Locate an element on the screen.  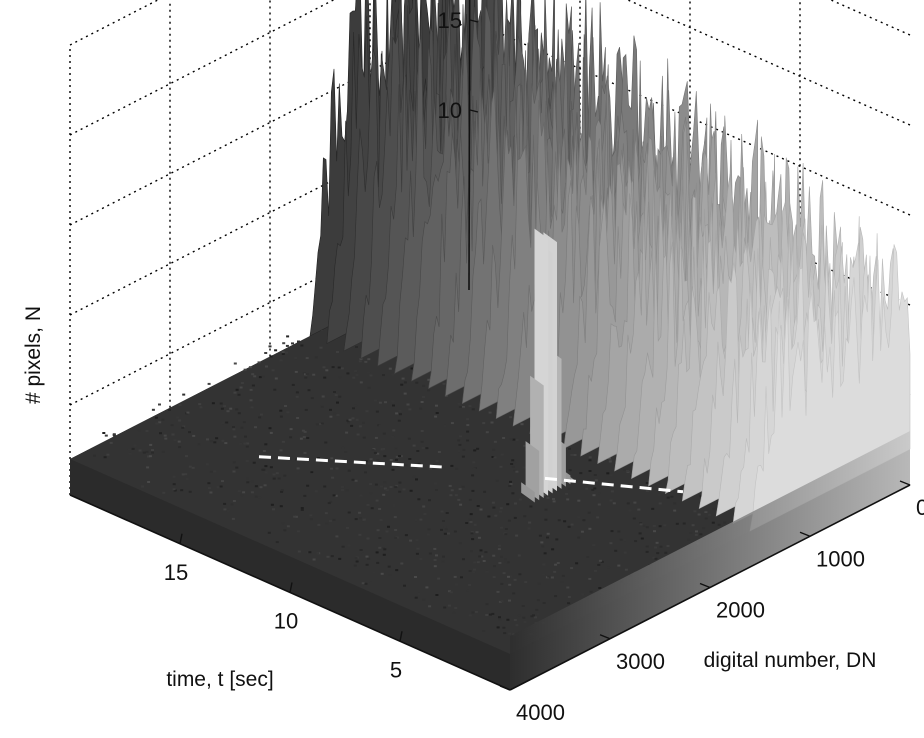
dashed-marker-lines is located at coordinates (471, 474).